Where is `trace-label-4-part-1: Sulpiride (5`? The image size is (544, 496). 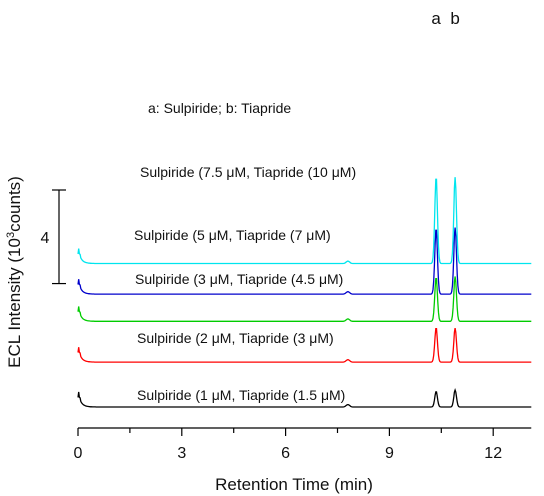
trace-label-4-part-1: Sulpiride (5 is located at coordinates (171, 235).